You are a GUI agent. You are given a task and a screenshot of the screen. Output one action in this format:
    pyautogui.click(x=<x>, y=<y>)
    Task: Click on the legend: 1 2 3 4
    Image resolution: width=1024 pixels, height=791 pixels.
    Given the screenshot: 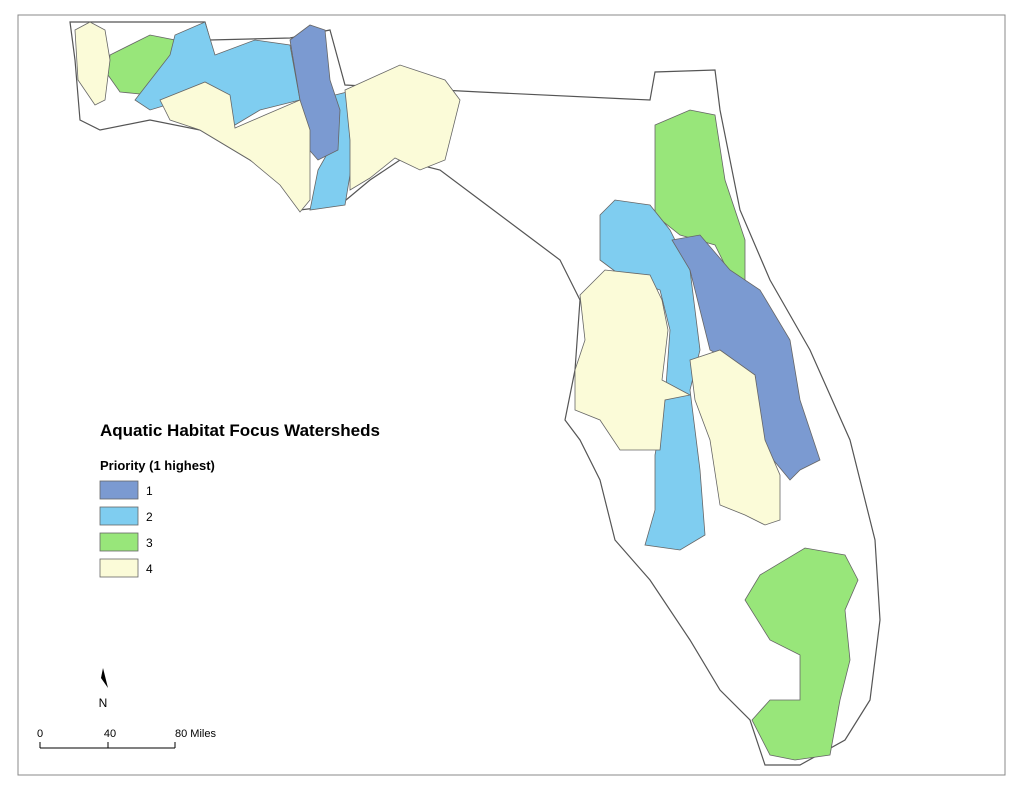 What is the action you would take?
    pyautogui.click(x=126, y=529)
    